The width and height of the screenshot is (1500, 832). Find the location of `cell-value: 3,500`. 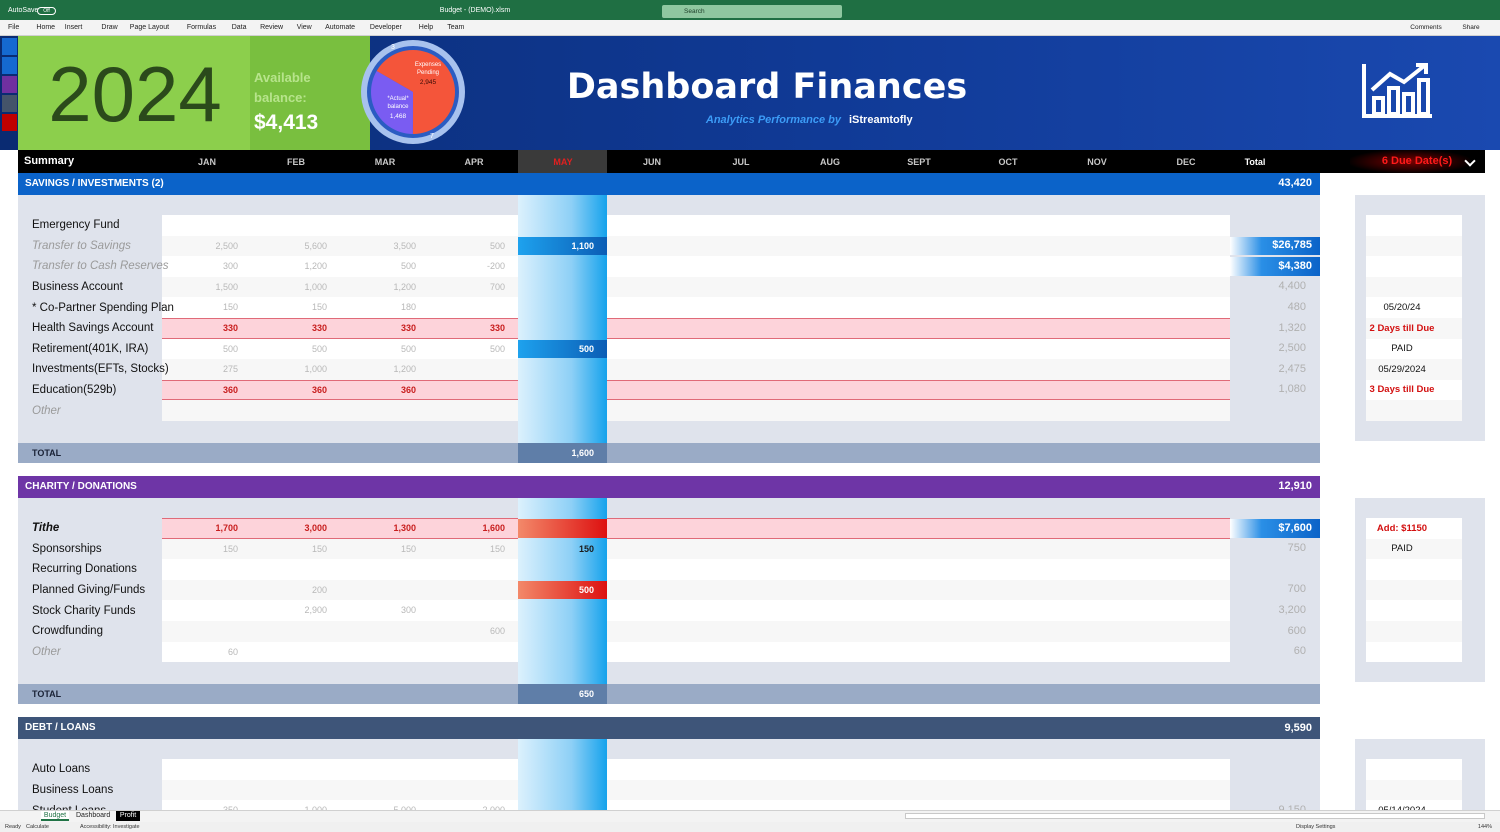

cell-value: 3,500 is located at coordinates (404, 245).